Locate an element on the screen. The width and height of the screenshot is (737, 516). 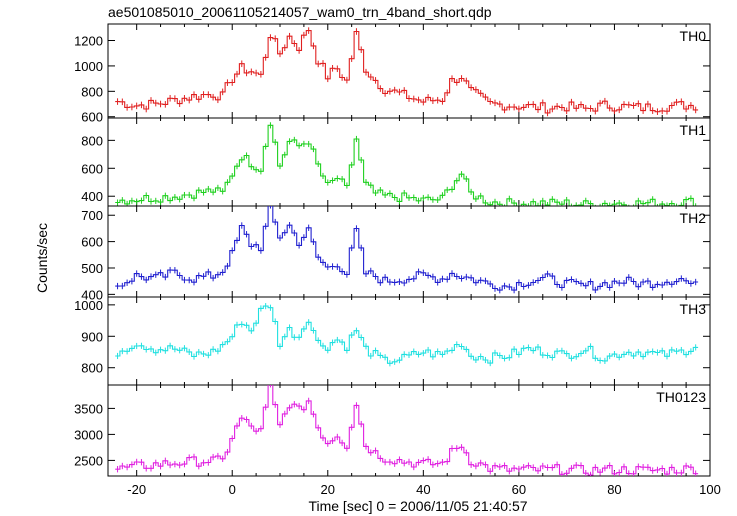
y-tick-label: 1200 is located at coordinates (88, 41).